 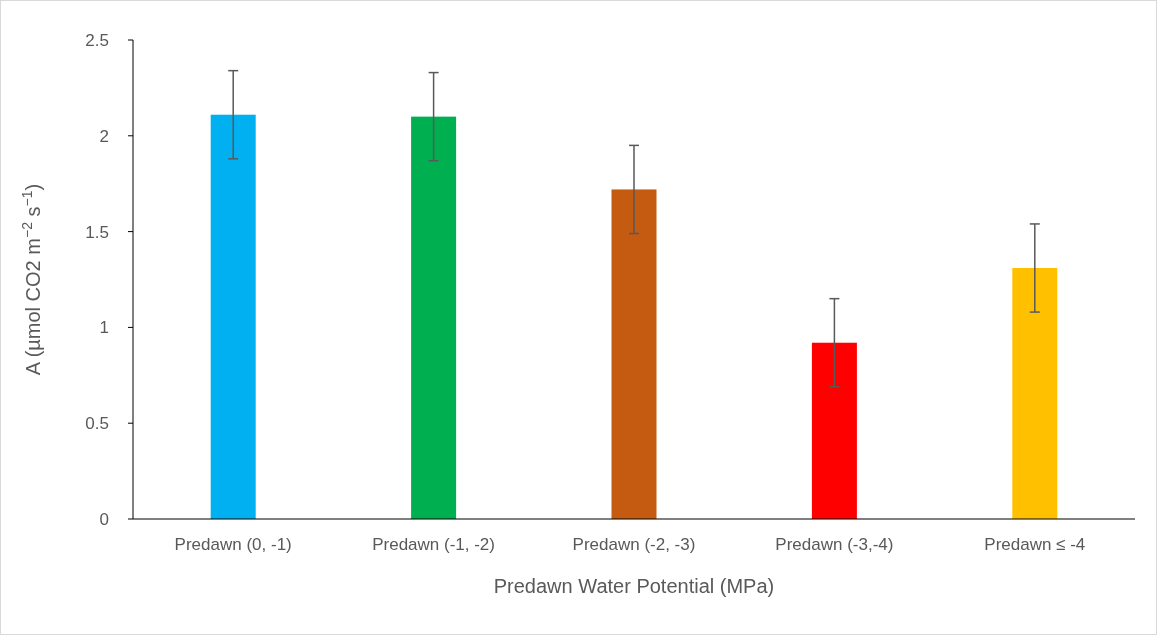 What do you see at coordinates (233, 544) in the screenshot?
I see `x-tick-label: Predawn (0, -1)` at bounding box center [233, 544].